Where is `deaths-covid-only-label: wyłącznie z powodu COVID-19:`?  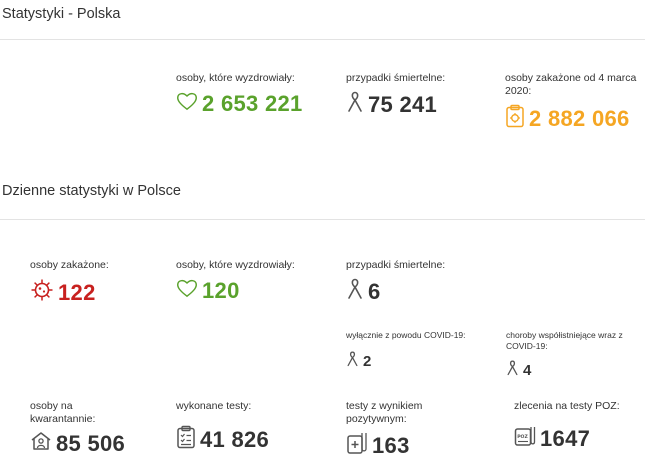 deaths-covid-only-label: wyłącznie z powodu COVID-19: is located at coordinates (406, 335).